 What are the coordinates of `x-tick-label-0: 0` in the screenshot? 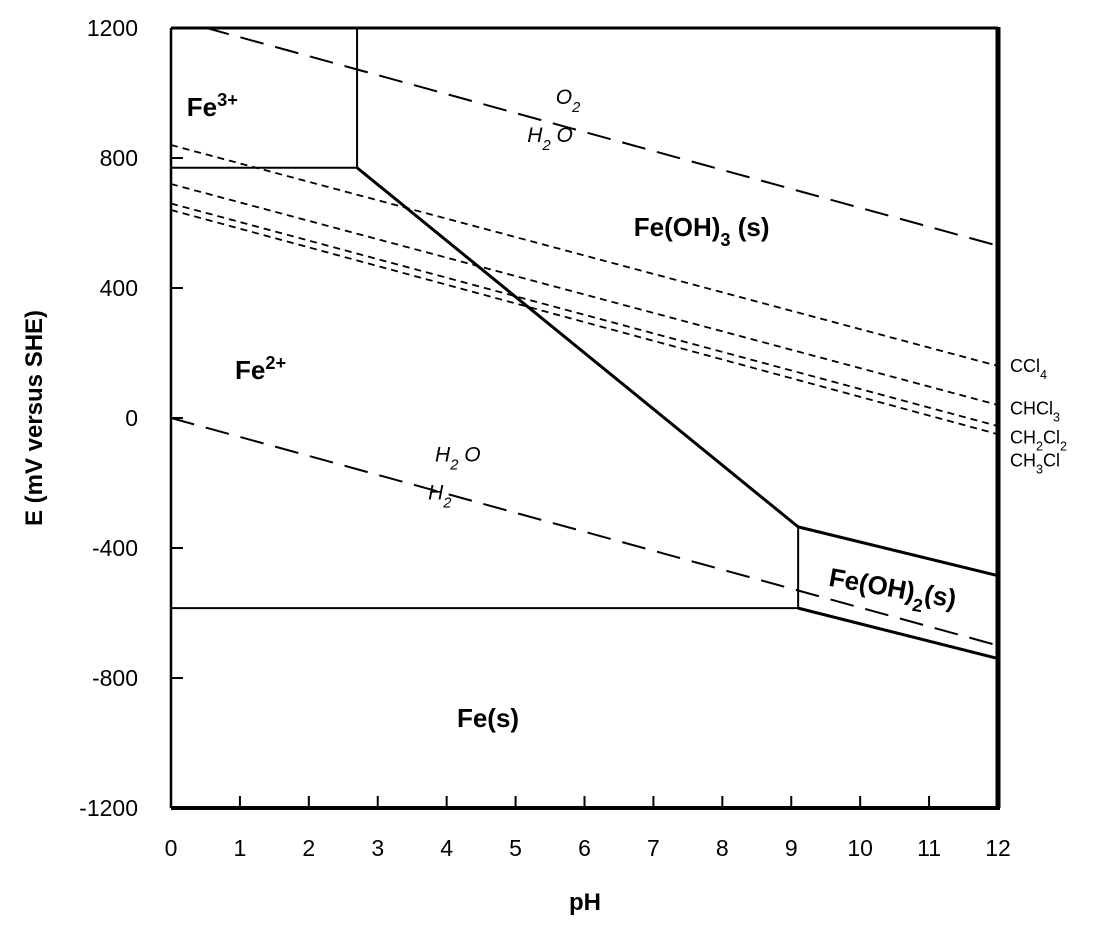 It's located at (171, 848).